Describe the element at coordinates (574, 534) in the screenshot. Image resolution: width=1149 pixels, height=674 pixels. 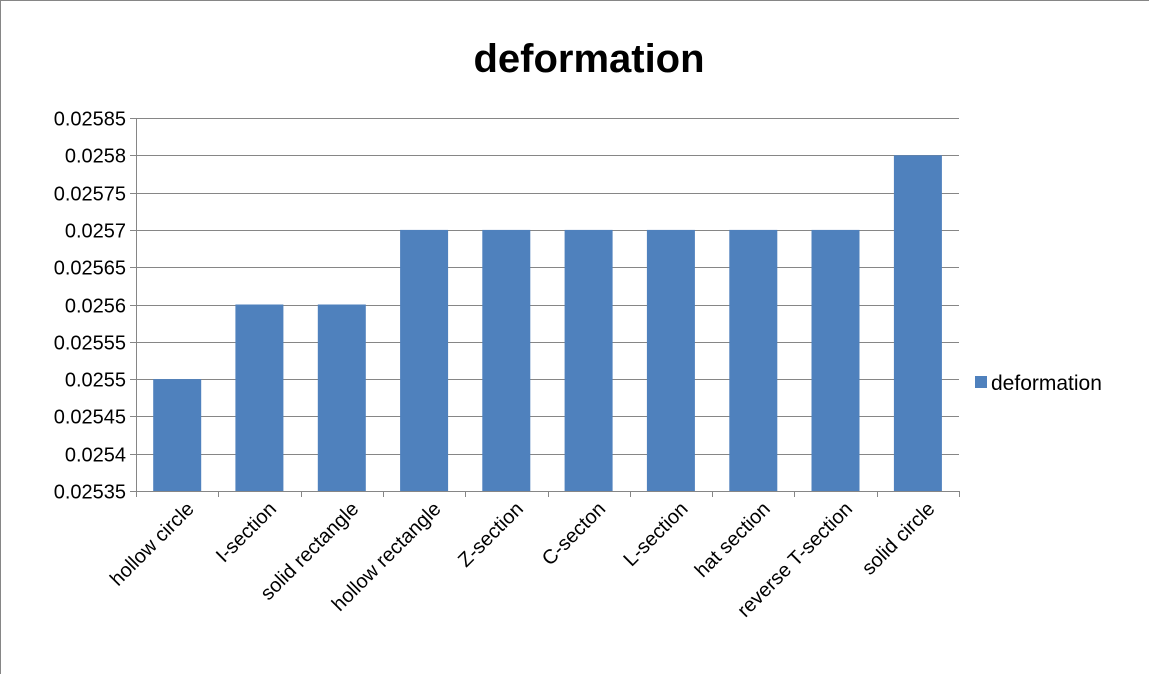
I see `x-category-label: C-secton` at that location.